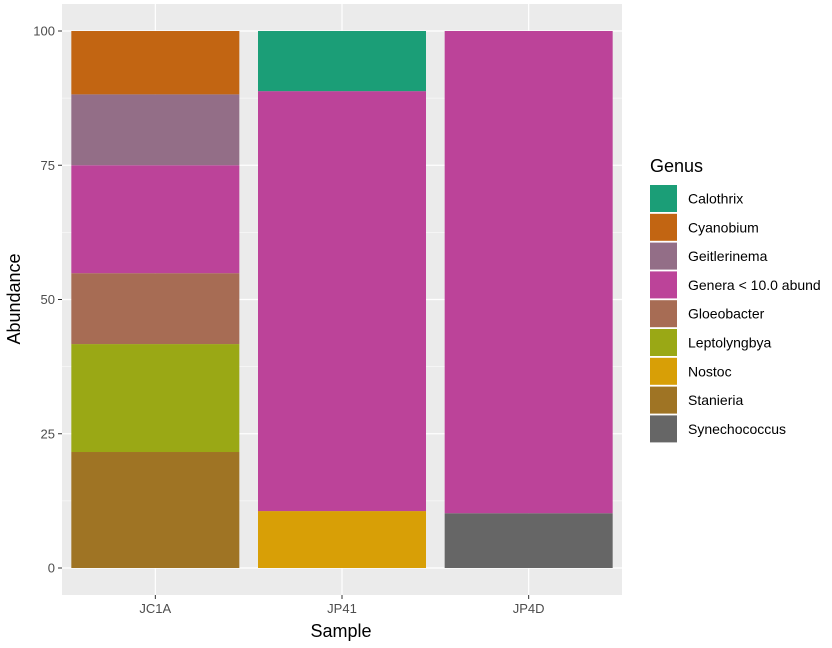  Describe the element at coordinates (715, 199) in the screenshot. I see `legend-label: Calothrix` at that location.